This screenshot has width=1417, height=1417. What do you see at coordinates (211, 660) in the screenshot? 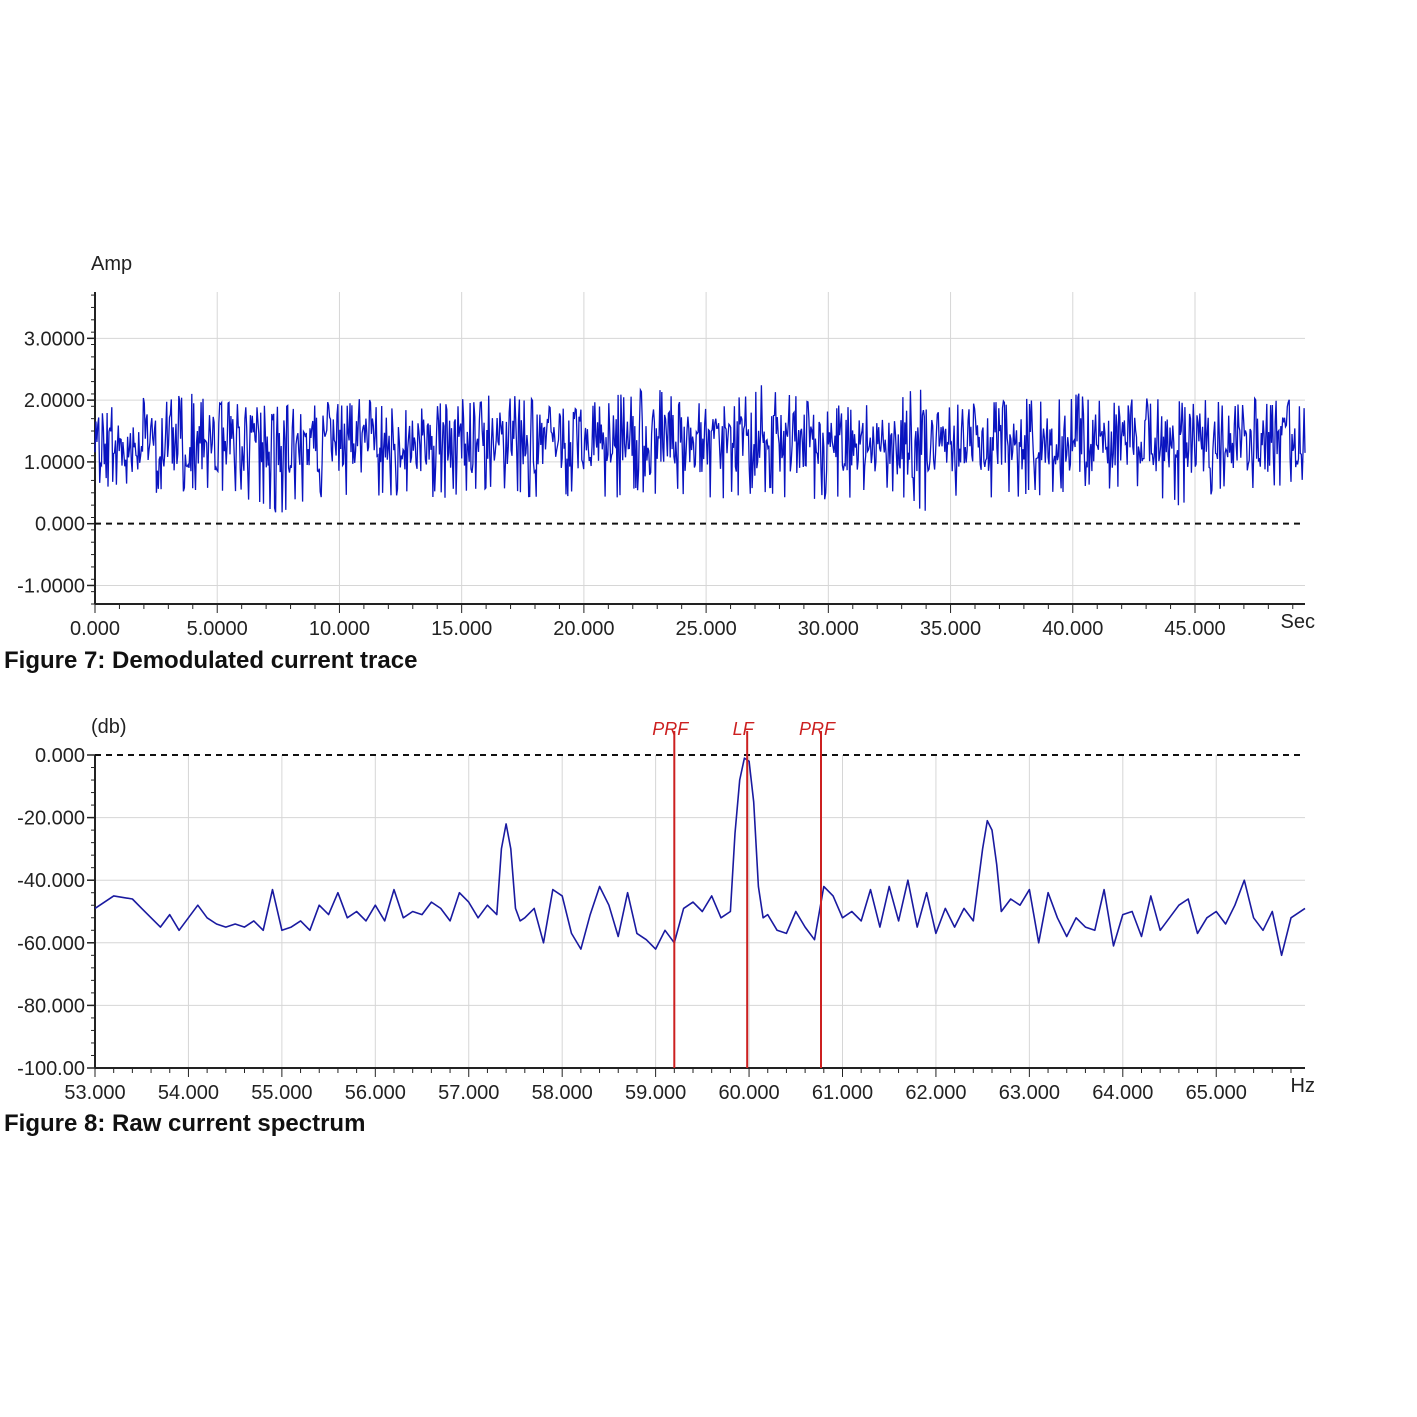
I see `figure-7-caption: Figure 7: Demodulated current trace` at bounding box center [211, 660].